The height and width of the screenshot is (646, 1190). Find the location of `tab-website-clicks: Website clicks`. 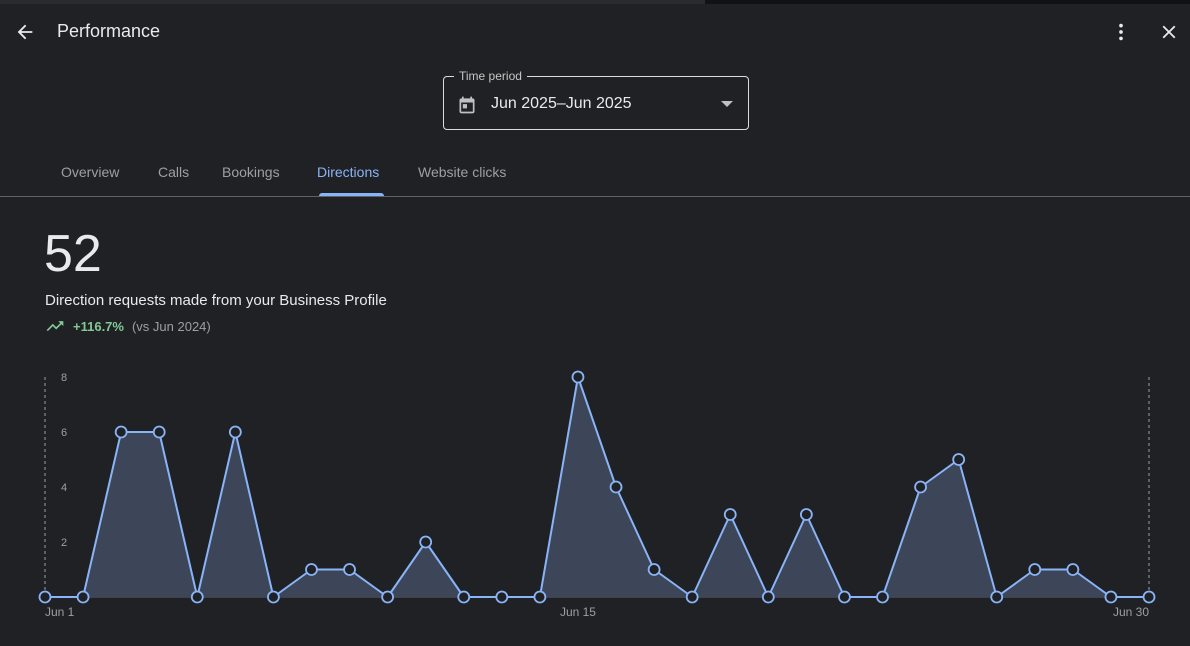

tab-website-clicks: Website clicks is located at coordinates (462, 172).